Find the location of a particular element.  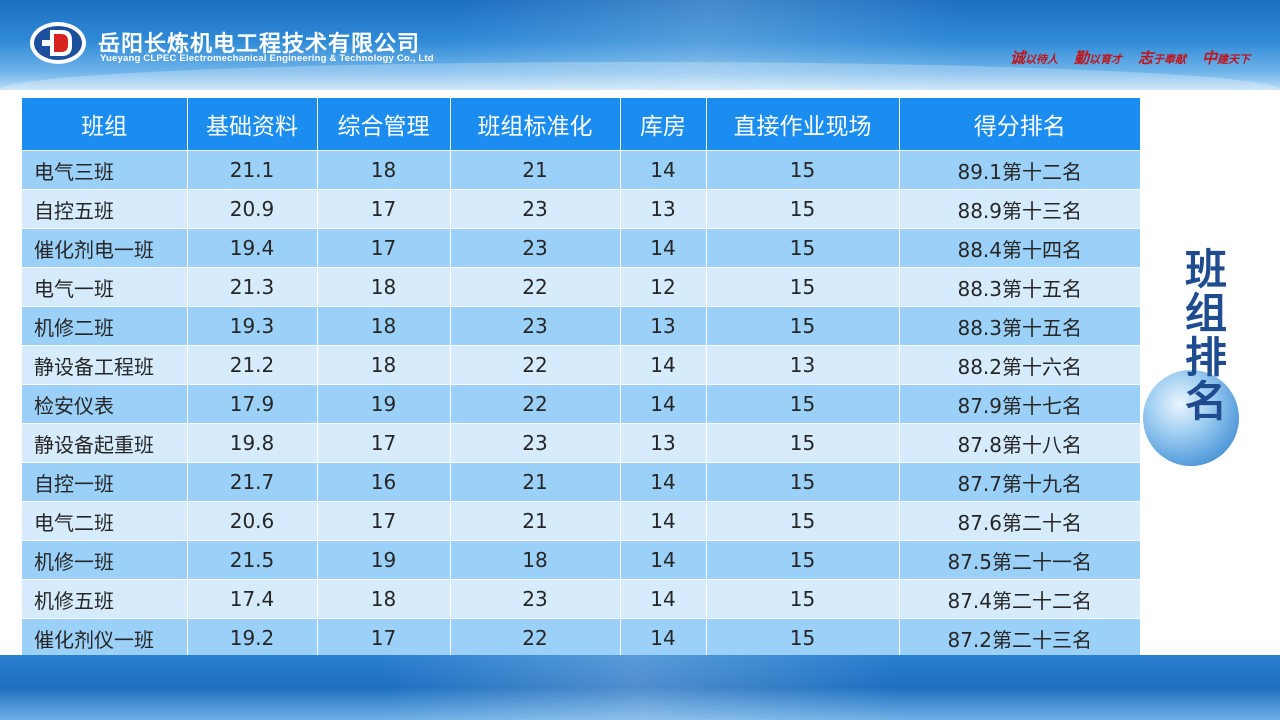

team-name-cell: 电气三班 is located at coordinates (105, 170).